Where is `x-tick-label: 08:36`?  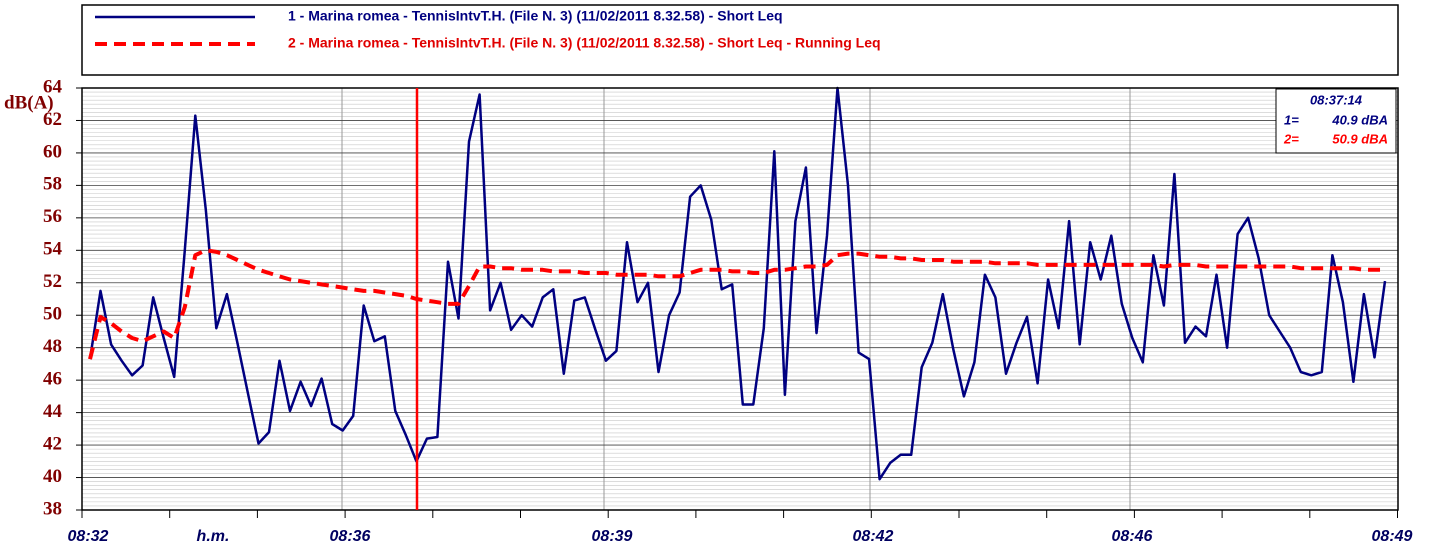
x-tick-label: 08:36 is located at coordinates (350, 536).